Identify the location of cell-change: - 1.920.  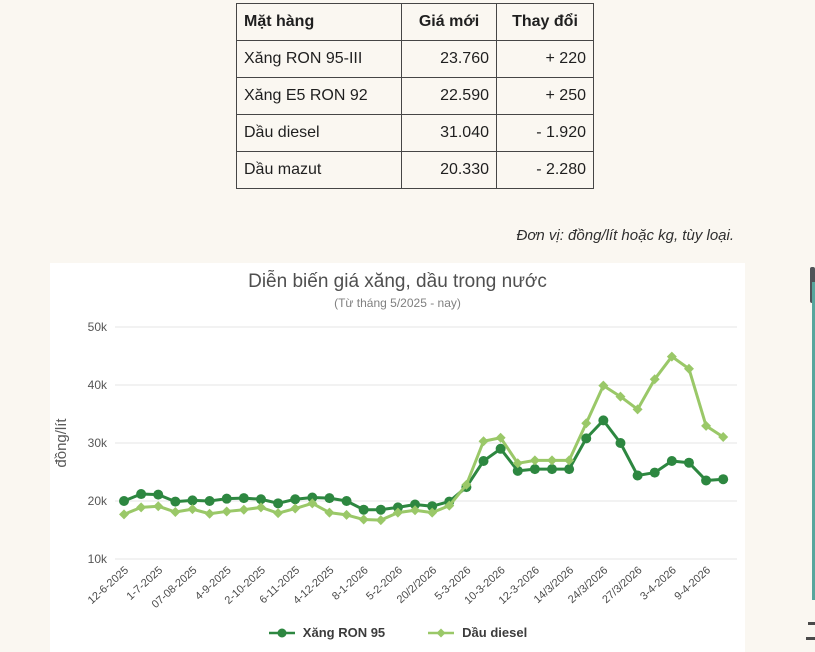
(545, 133).